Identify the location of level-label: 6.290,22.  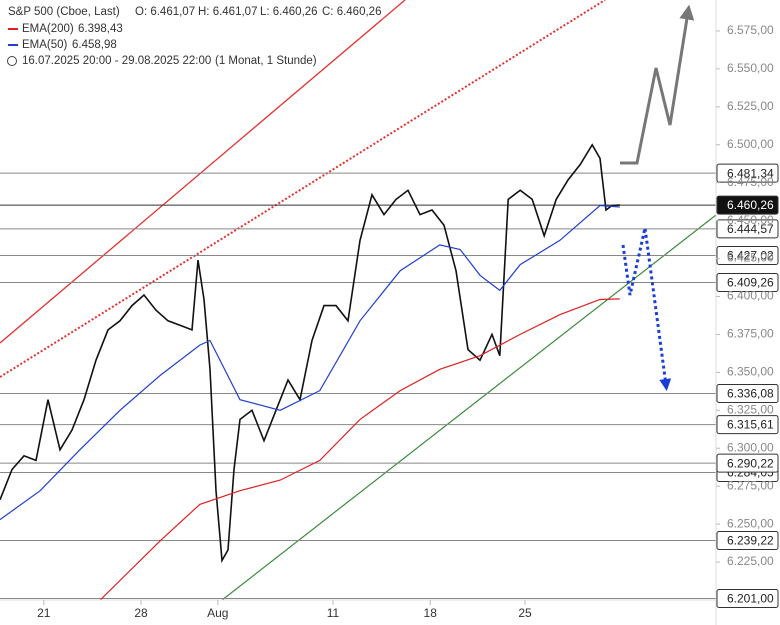
(750, 463).